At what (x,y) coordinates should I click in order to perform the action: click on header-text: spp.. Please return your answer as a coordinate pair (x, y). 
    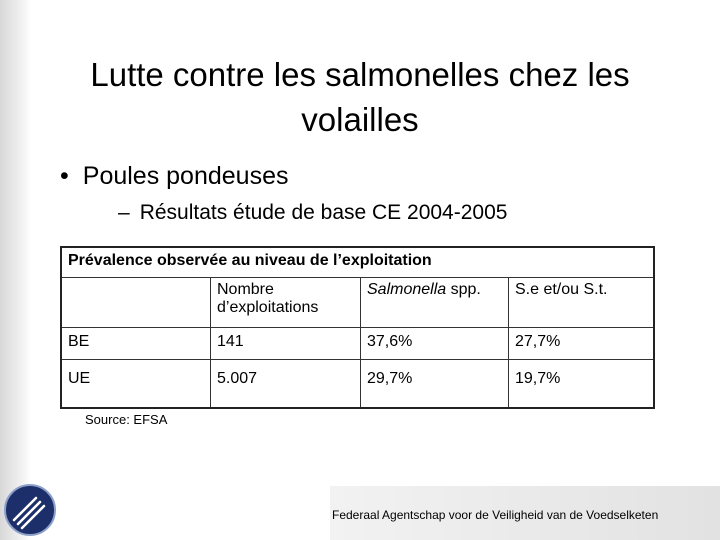
    Looking at the image, I should click on (465, 289).